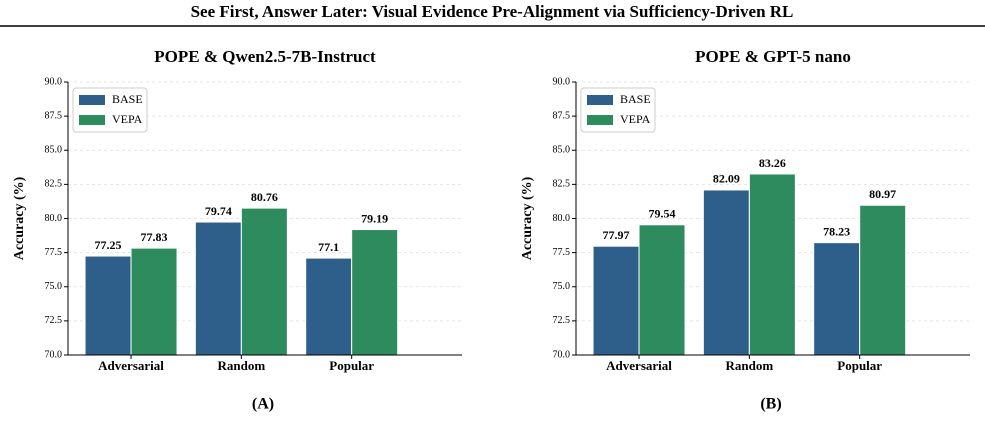 The image size is (985, 436). Describe the element at coordinates (154, 237) in the screenshot. I see `value-label: 77.83` at that location.